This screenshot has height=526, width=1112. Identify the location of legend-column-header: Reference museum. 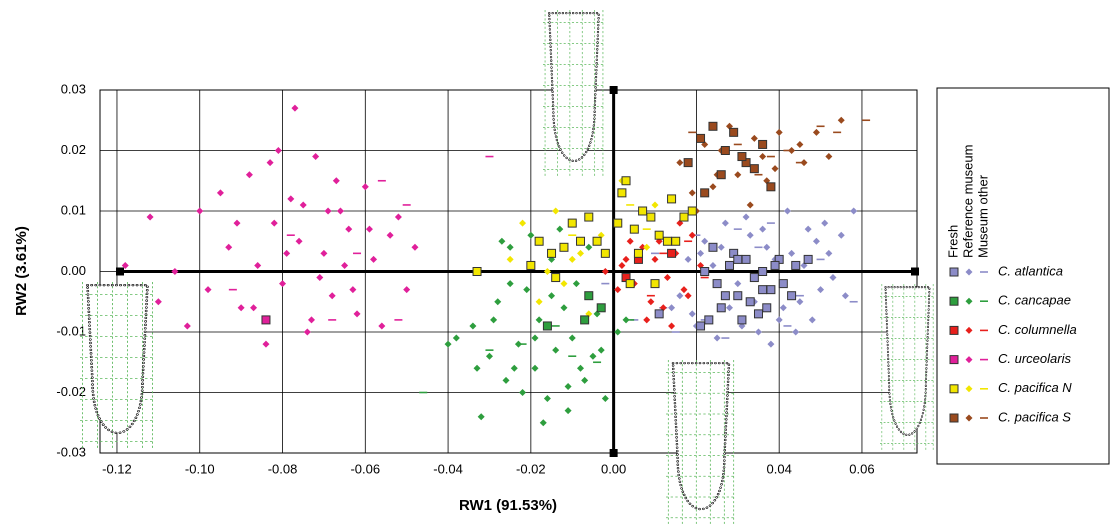
(967, 201).